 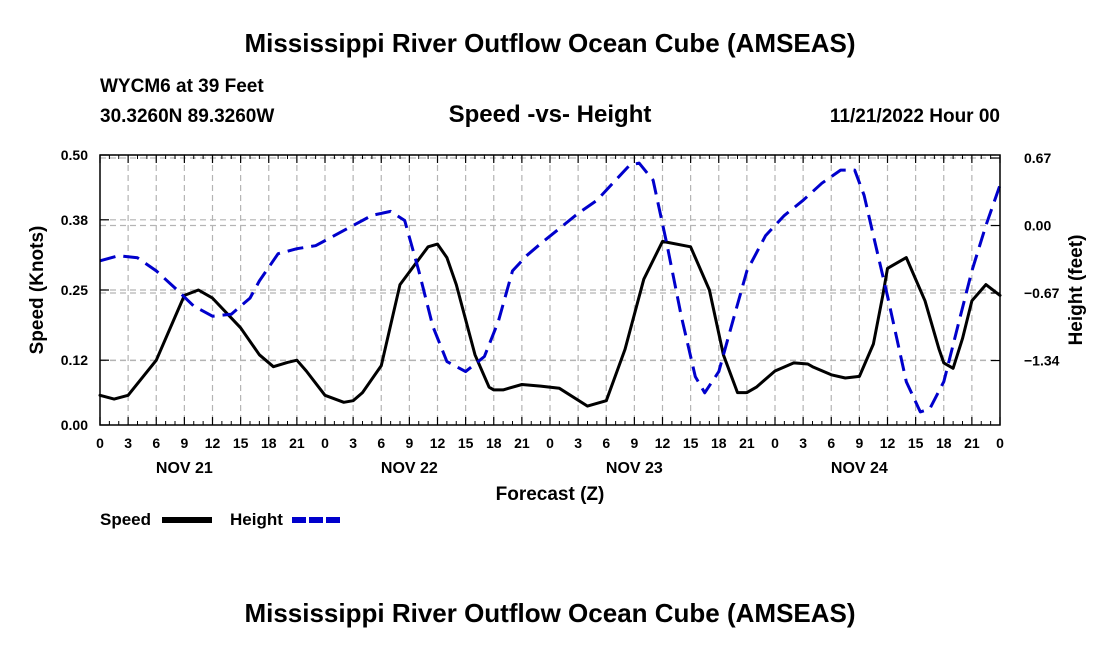 I want to click on y2-tick-label: −0.67, so click(x=1042, y=293).